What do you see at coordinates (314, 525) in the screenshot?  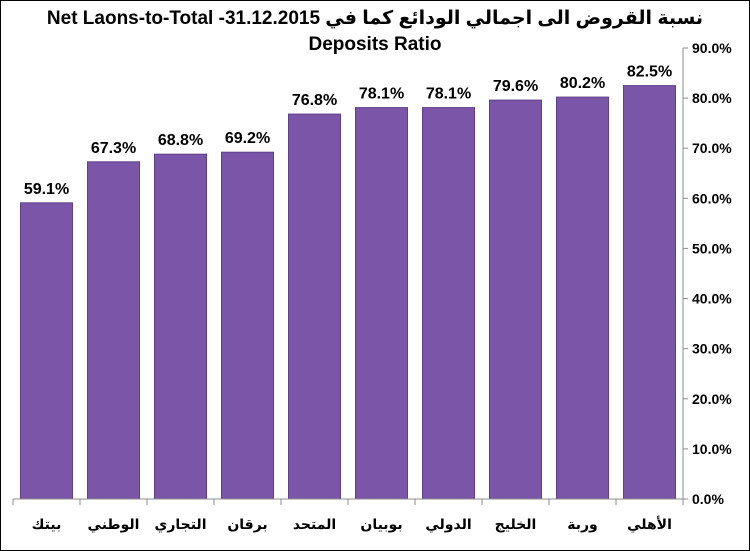 I see `category-label: المتحد` at bounding box center [314, 525].